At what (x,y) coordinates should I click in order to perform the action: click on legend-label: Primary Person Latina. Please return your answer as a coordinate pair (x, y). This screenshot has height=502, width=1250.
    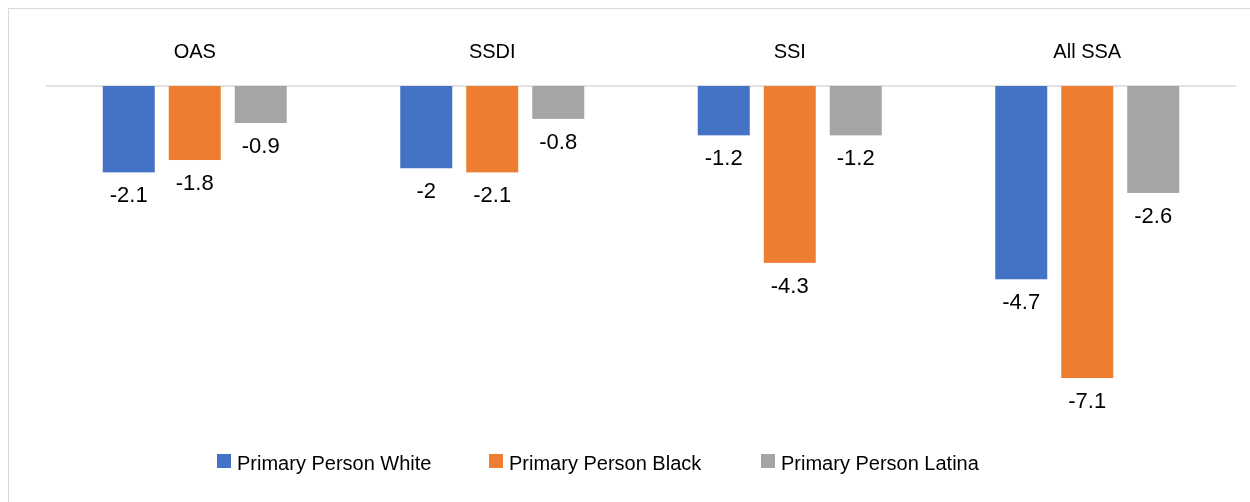
    Looking at the image, I should click on (880, 463).